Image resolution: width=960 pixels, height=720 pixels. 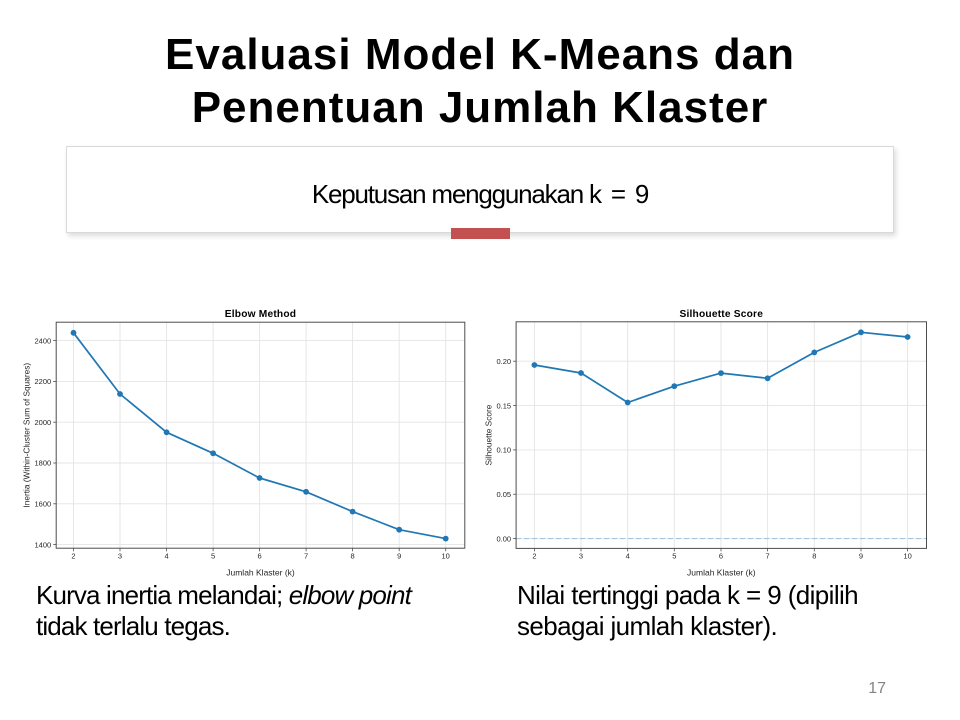 What do you see at coordinates (503, 494) in the screenshot?
I see `svg-text: 0.05` at bounding box center [503, 494].